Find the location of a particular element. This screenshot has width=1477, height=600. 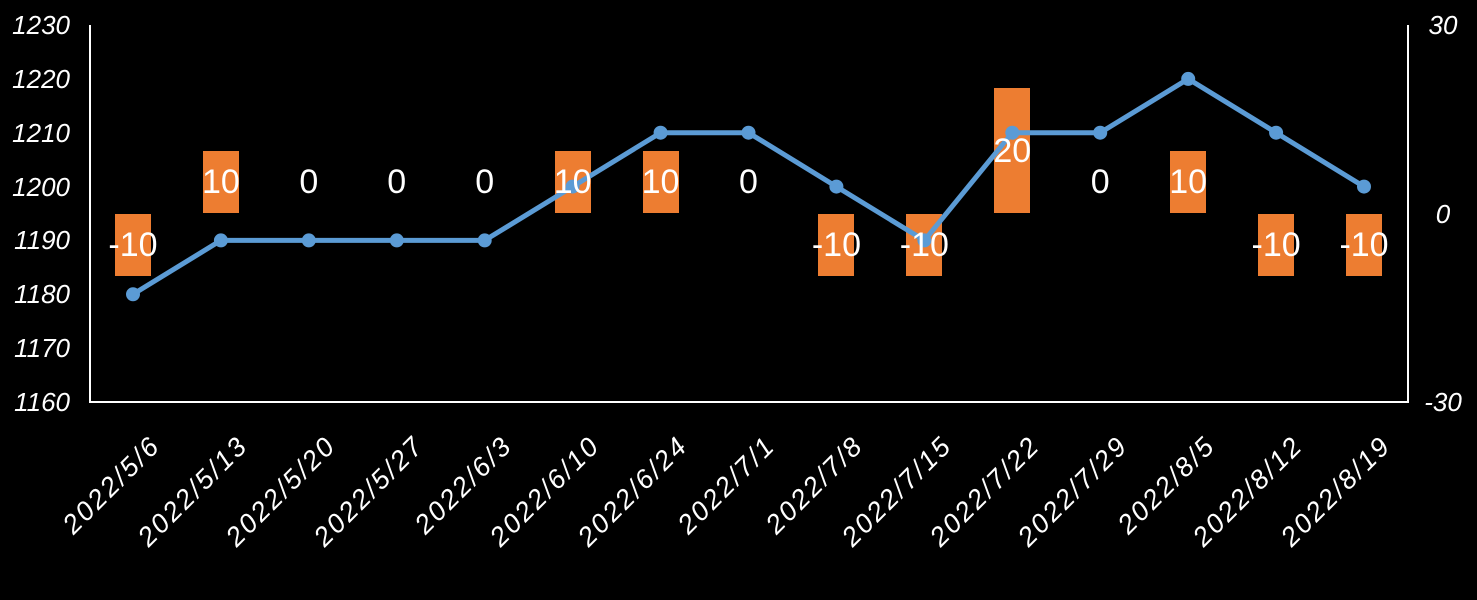

y-axis-left-tick-label: 1210 is located at coordinates (41, 132).